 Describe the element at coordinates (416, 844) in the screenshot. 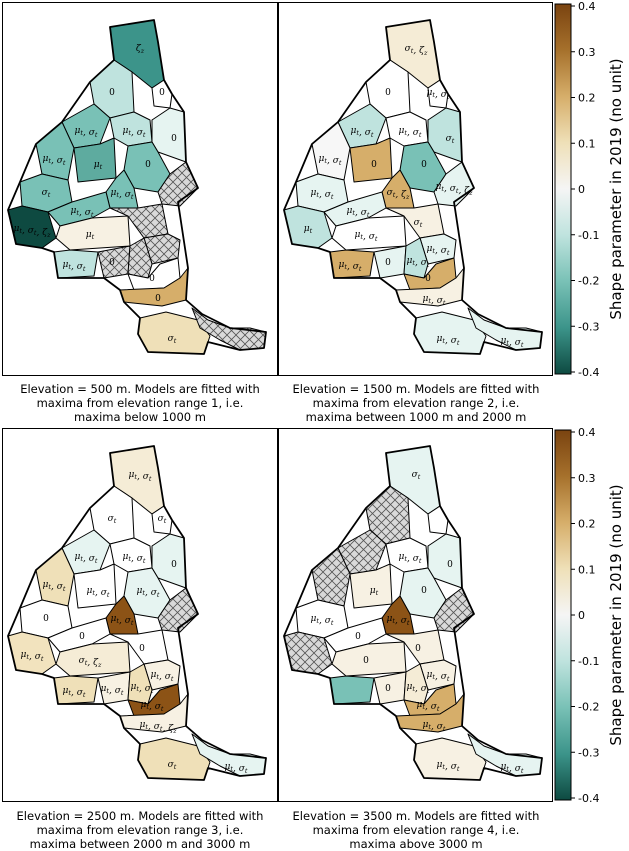

I see `caption-line: maxima above 3000 m` at that location.